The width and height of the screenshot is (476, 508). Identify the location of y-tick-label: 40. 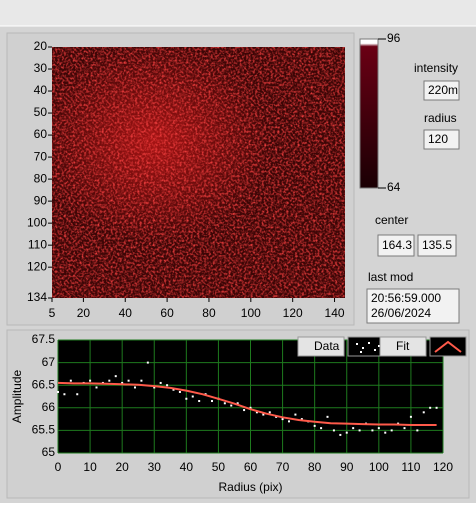
(41, 90).